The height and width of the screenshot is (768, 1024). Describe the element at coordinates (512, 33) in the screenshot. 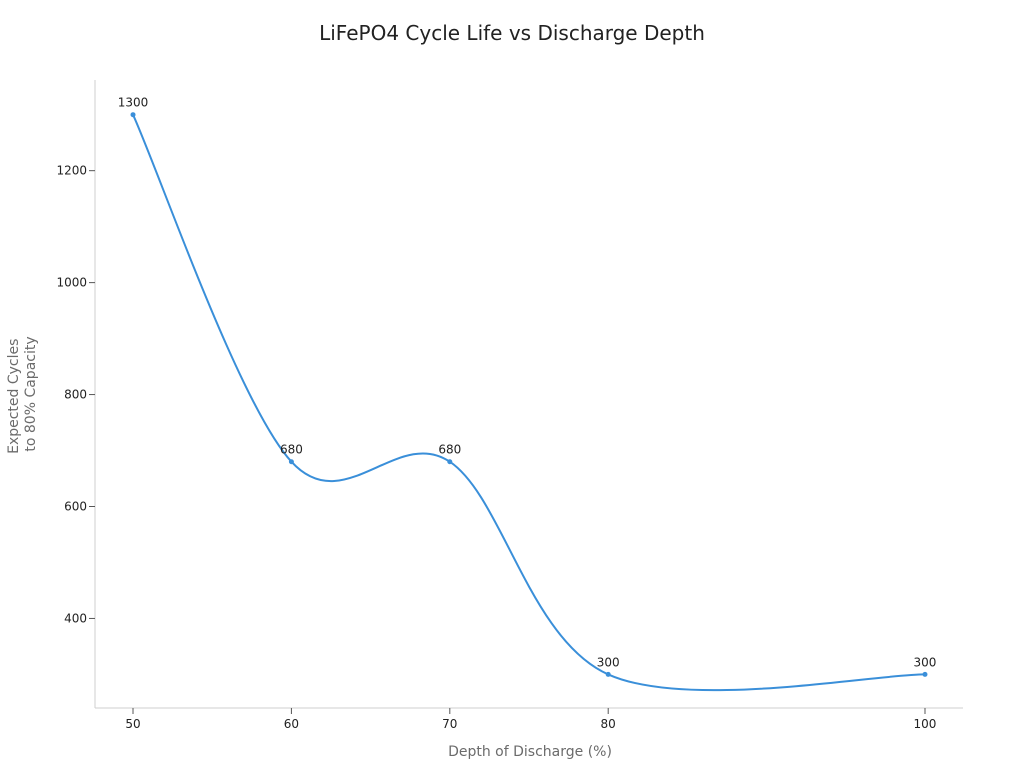

I see `chart-title: LiFePO4 Cycle Life vs Discharge Depth` at that location.